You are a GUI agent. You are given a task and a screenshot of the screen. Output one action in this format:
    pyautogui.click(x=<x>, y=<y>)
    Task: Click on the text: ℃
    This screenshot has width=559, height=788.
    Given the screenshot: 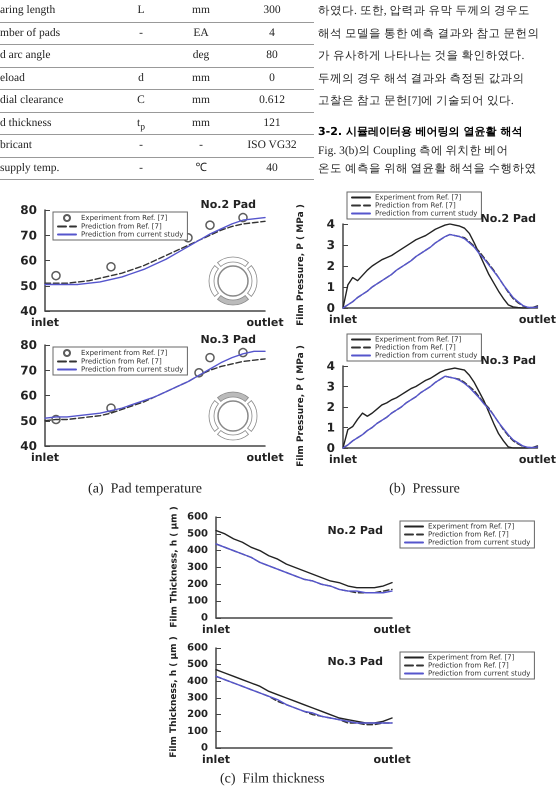 What is the action you would take?
    pyautogui.click(x=201, y=168)
    